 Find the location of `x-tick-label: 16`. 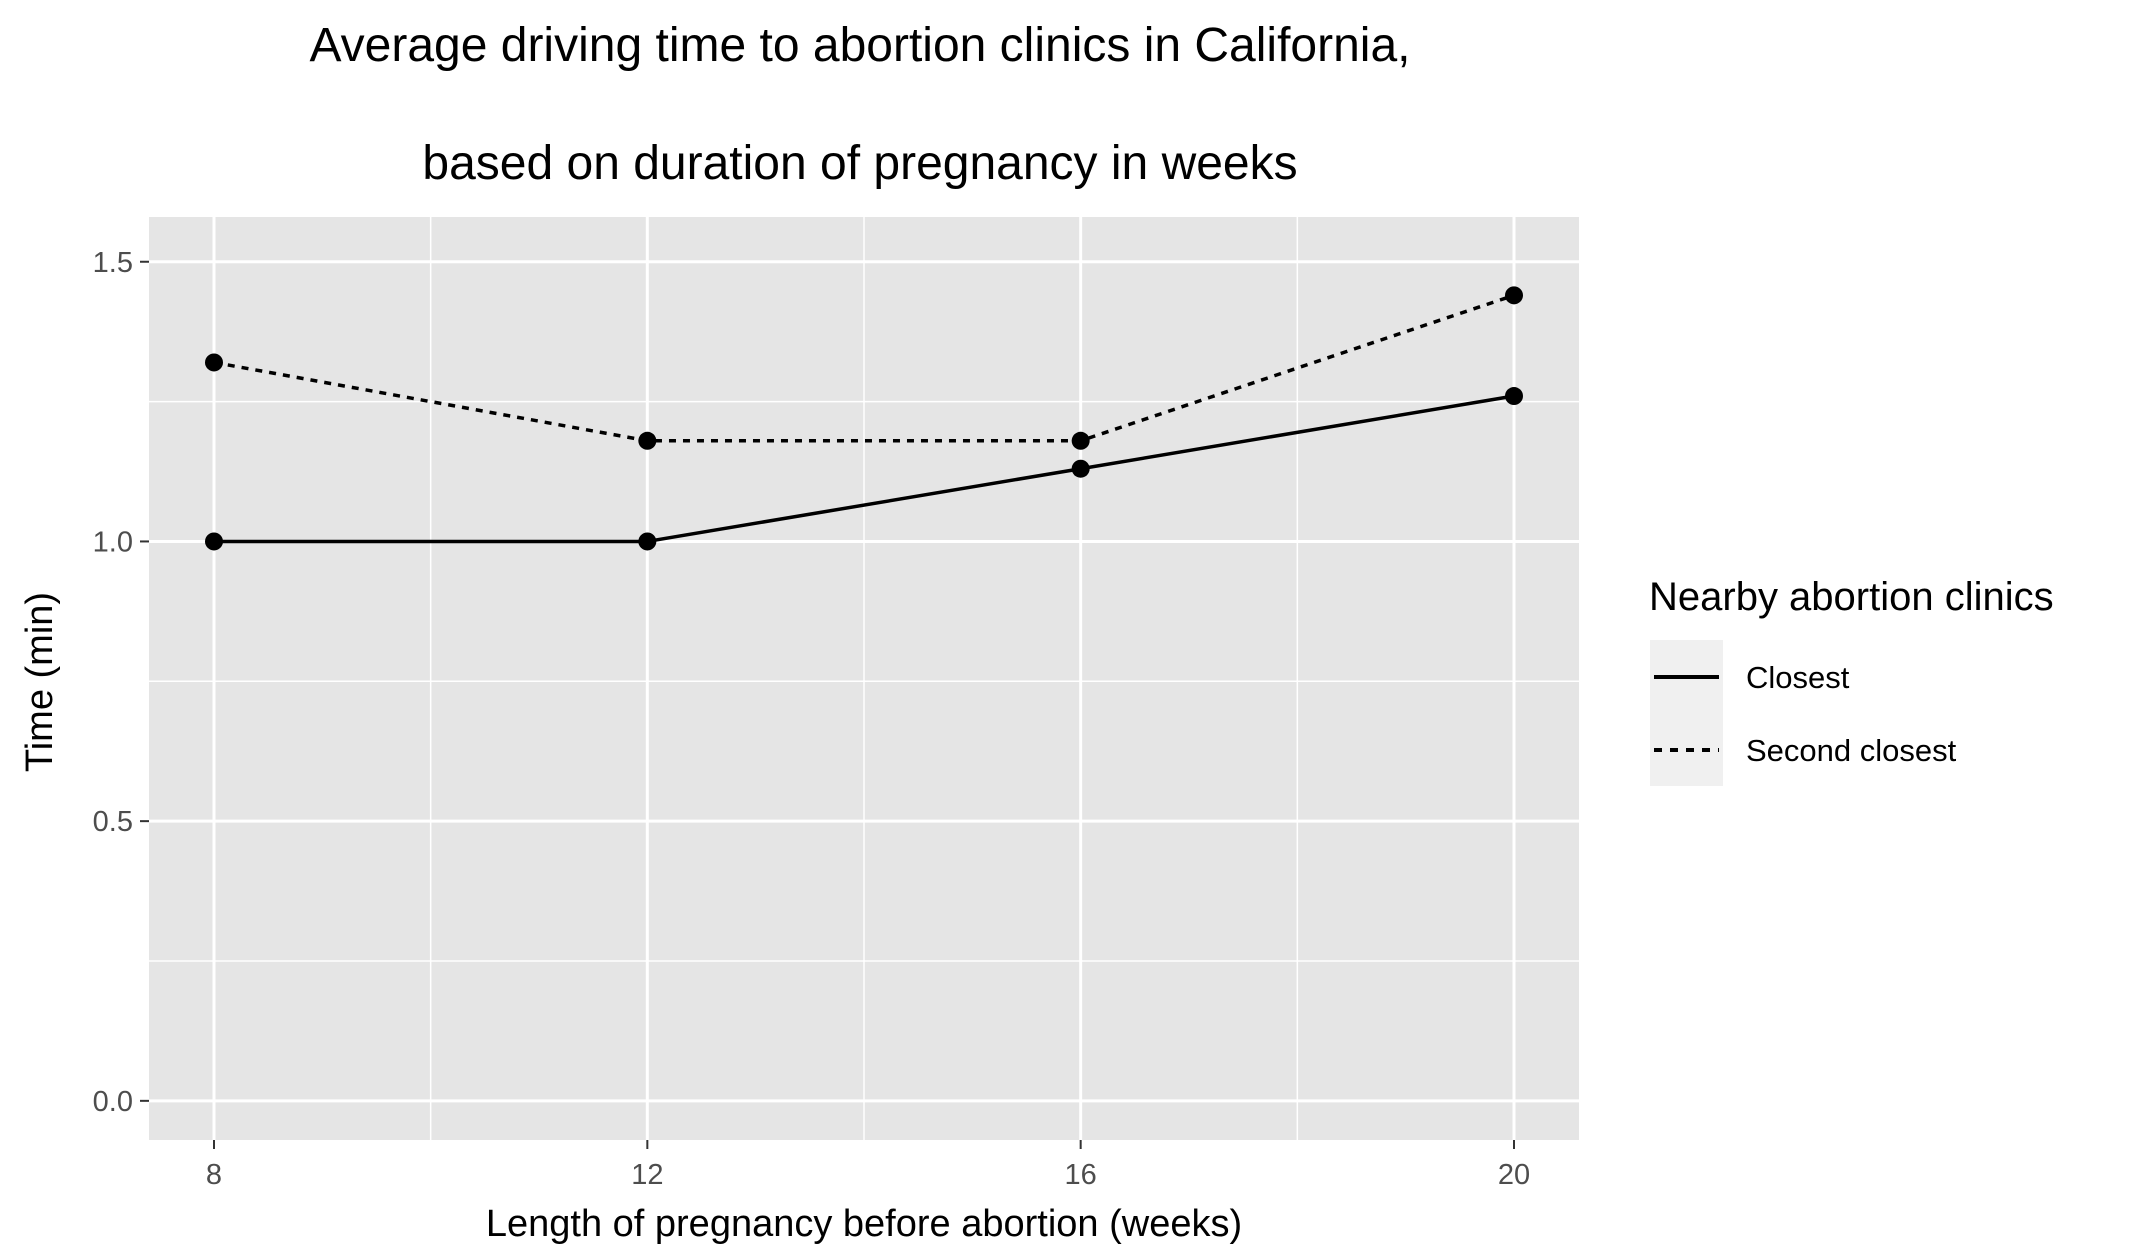

x-tick-label: 16 is located at coordinates (1081, 1175).